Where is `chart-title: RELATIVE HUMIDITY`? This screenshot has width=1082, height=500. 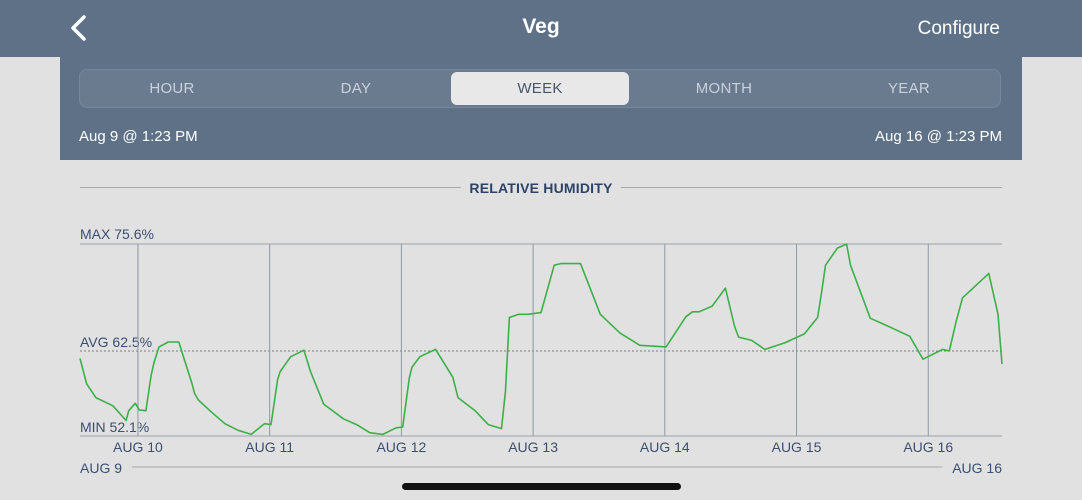
chart-title: RELATIVE HUMIDITY is located at coordinates (541, 188).